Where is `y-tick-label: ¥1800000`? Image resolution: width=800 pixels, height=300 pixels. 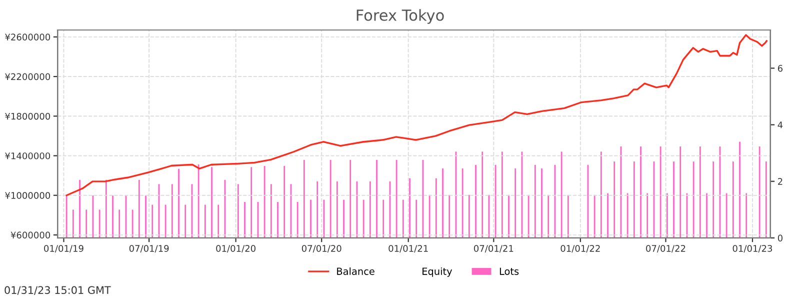
y-tick-label: ¥1800000 is located at coordinates (27, 116).